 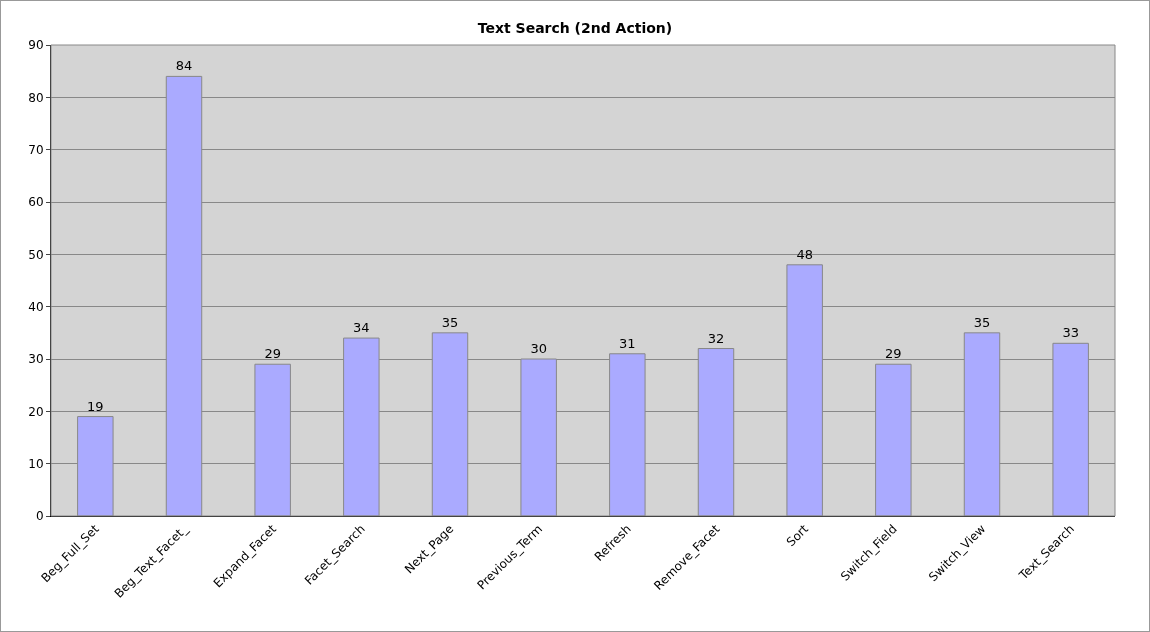 What do you see at coordinates (1070, 333) in the screenshot?
I see `data-label: 33` at bounding box center [1070, 333].